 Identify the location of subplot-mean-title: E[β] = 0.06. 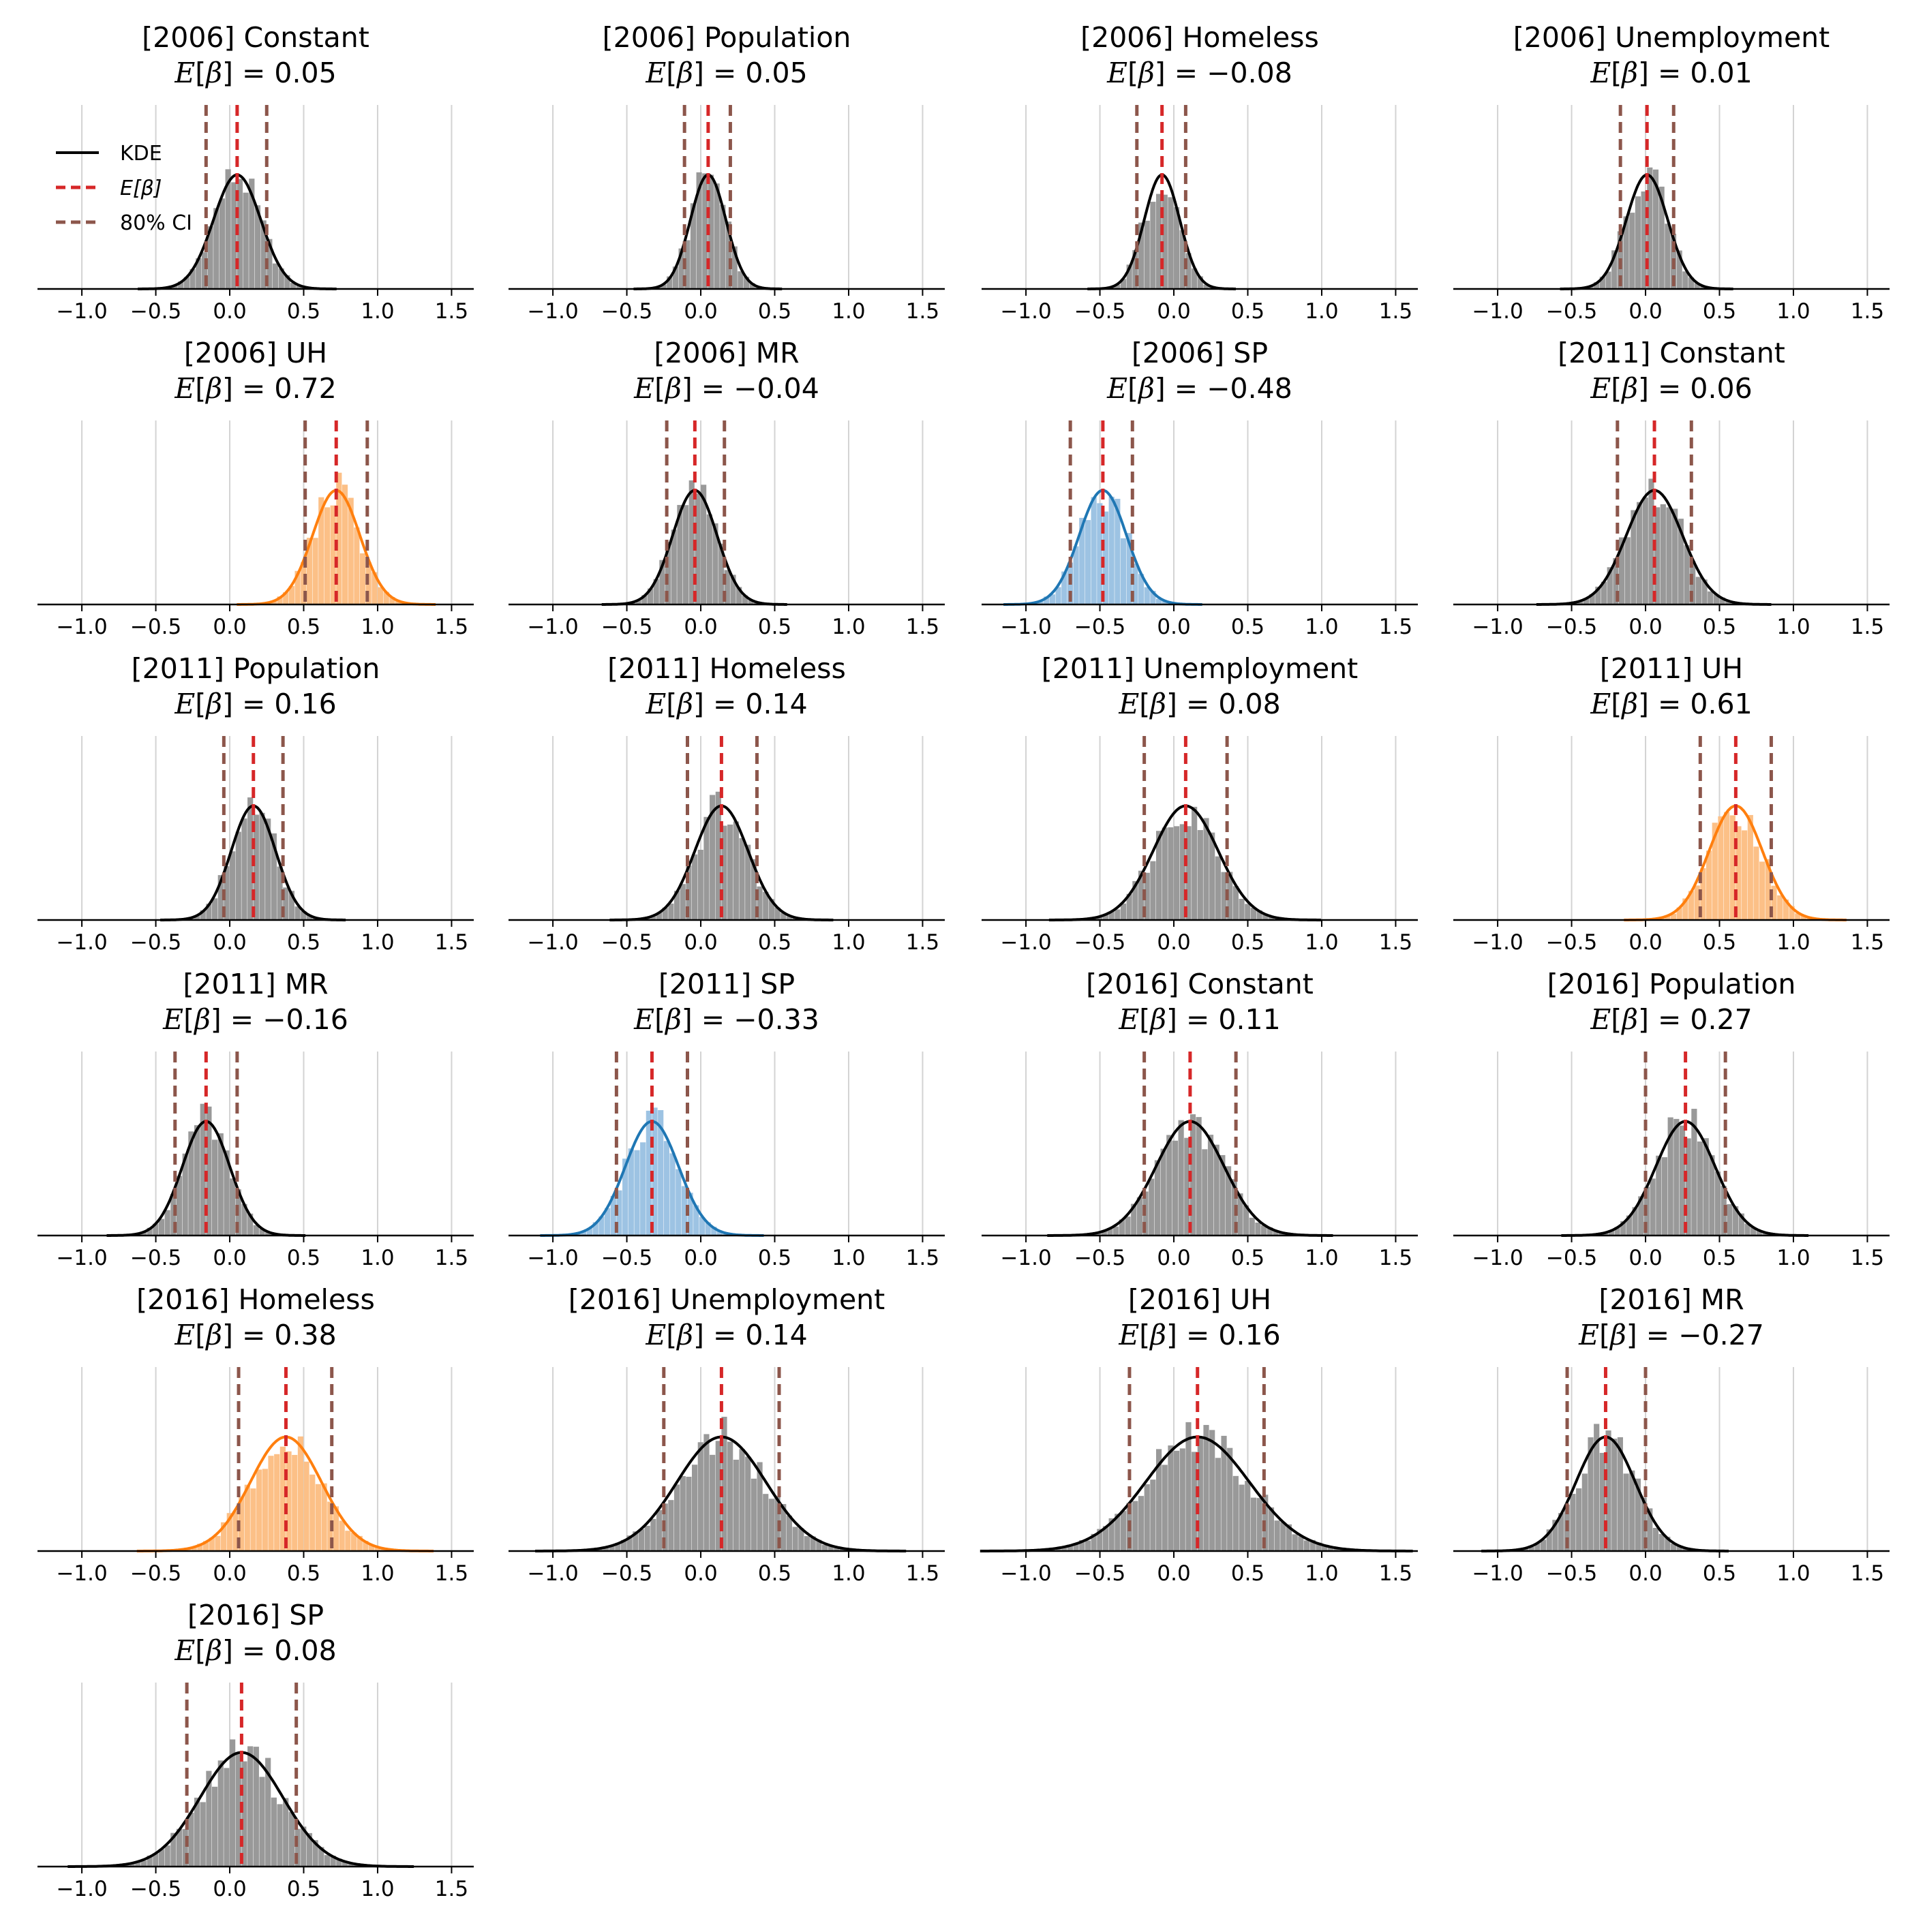
(1671, 389).